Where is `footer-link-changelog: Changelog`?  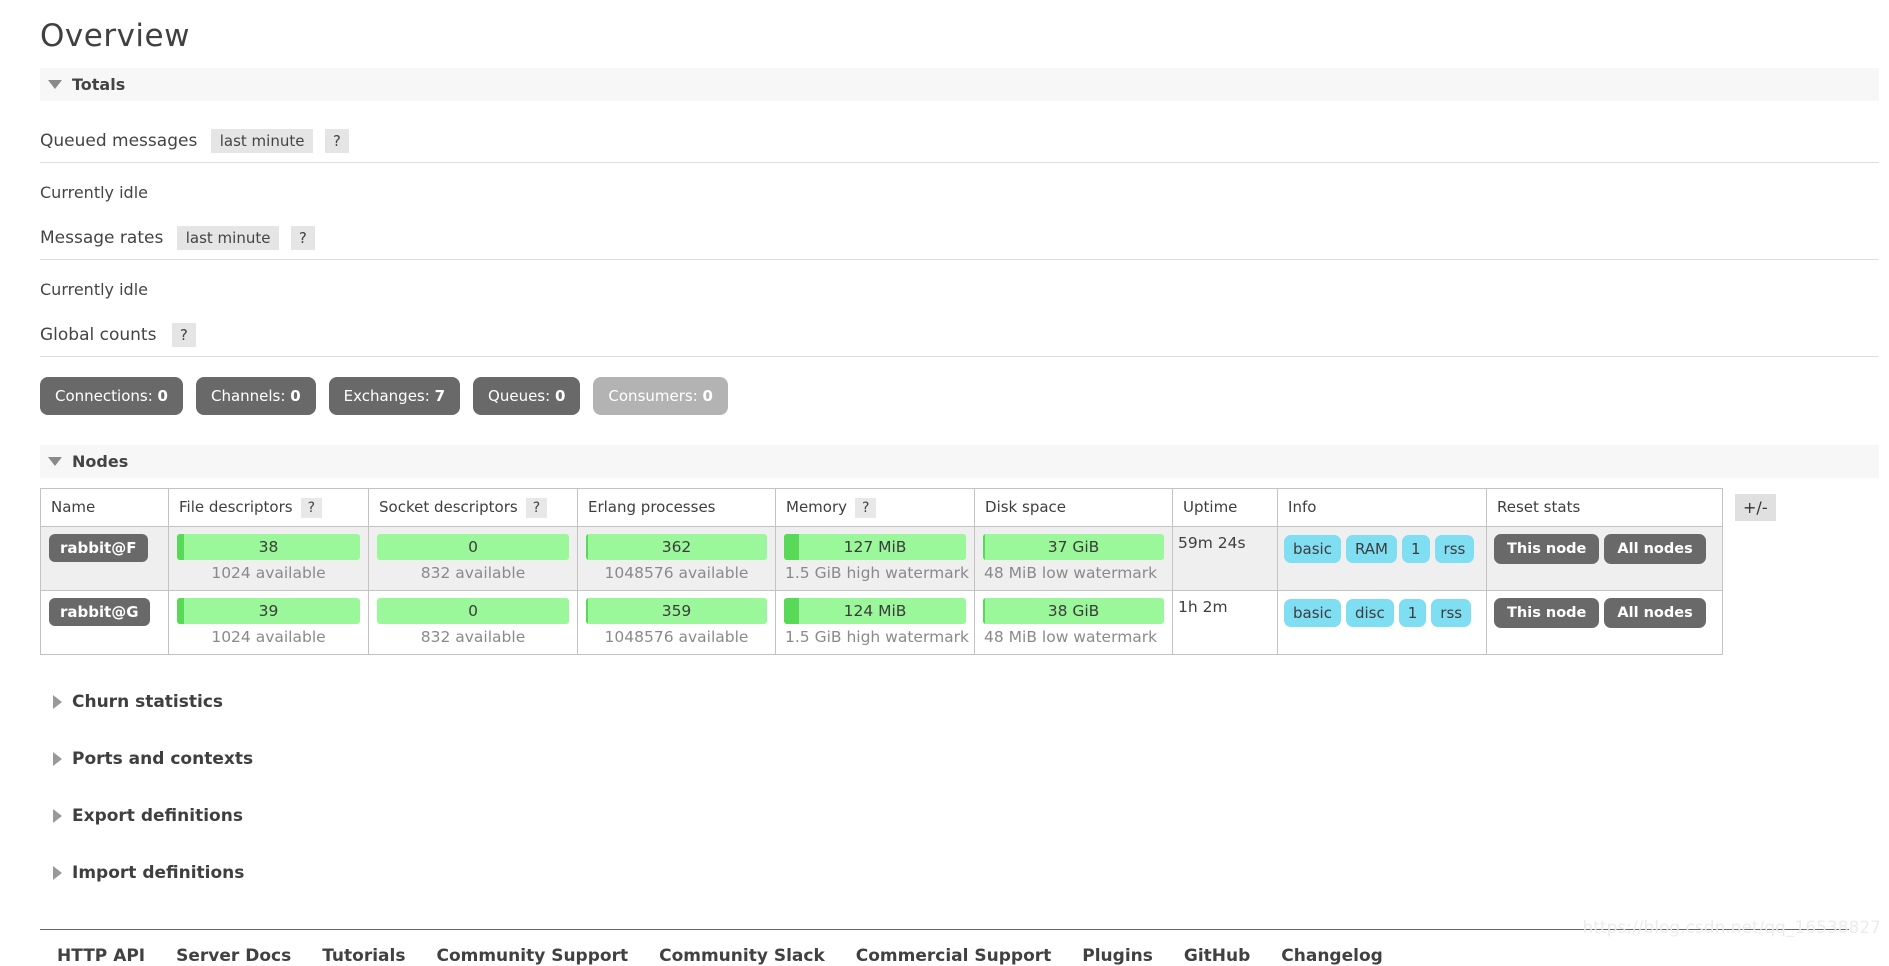
footer-link-changelog: Changelog is located at coordinates (1332, 956).